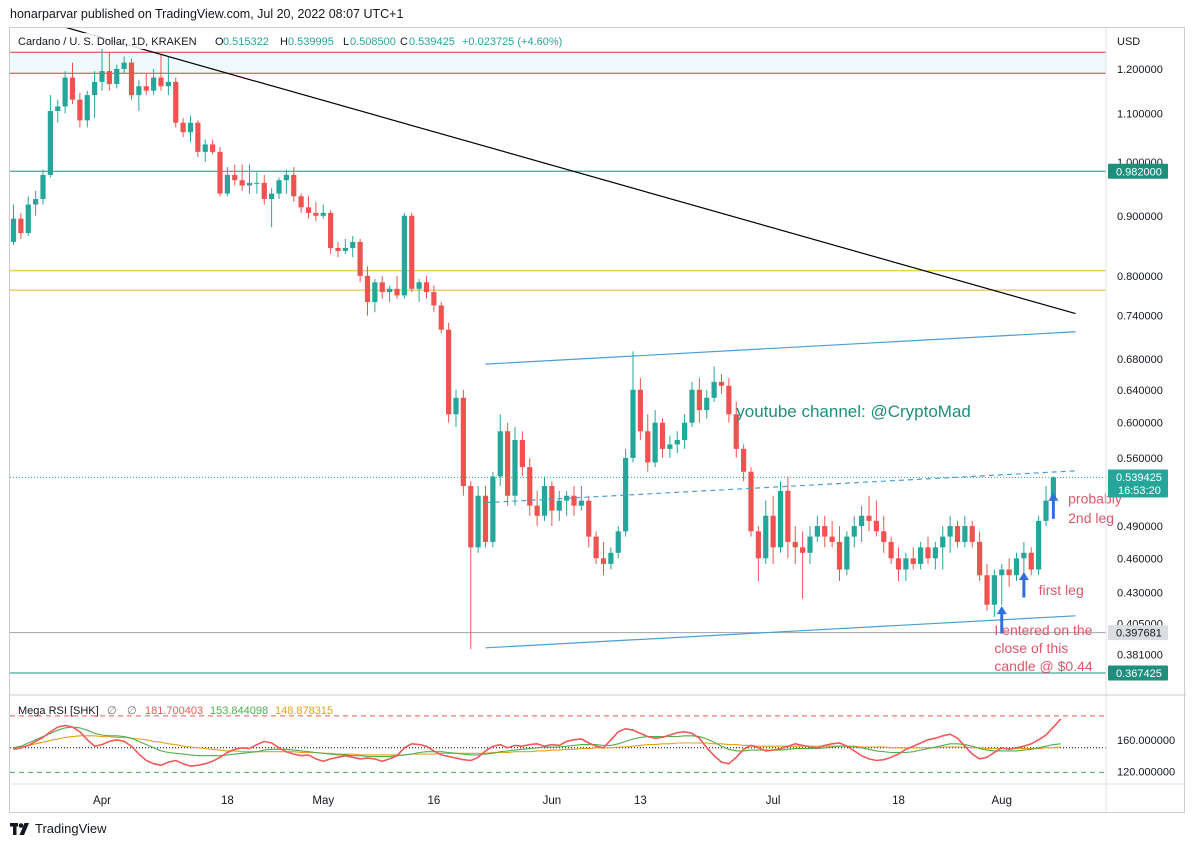 The width and height of the screenshot is (1194, 847). Describe the element at coordinates (1043, 666) in the screenshot. I see `chart-annotation: candle @ $0.44` at that location.